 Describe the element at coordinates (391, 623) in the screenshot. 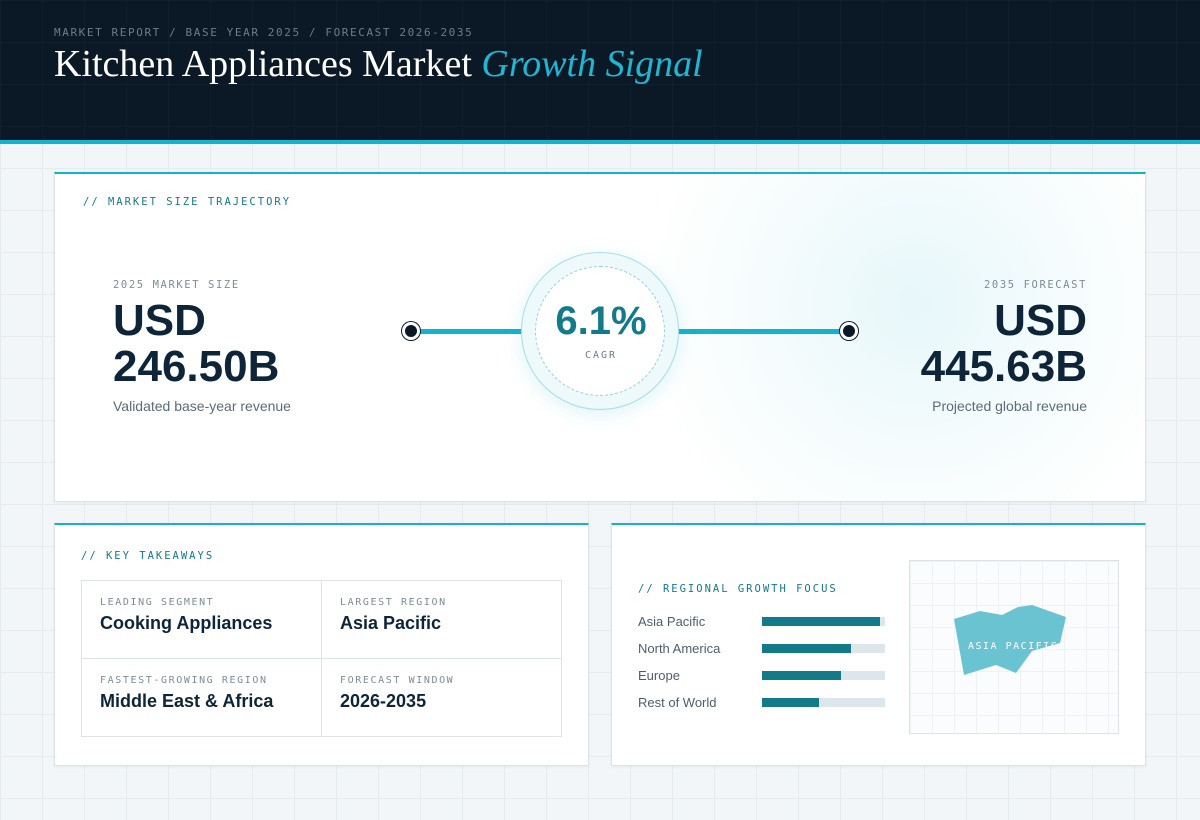

I see `takeaway-value: Asia Pacific` at that location.